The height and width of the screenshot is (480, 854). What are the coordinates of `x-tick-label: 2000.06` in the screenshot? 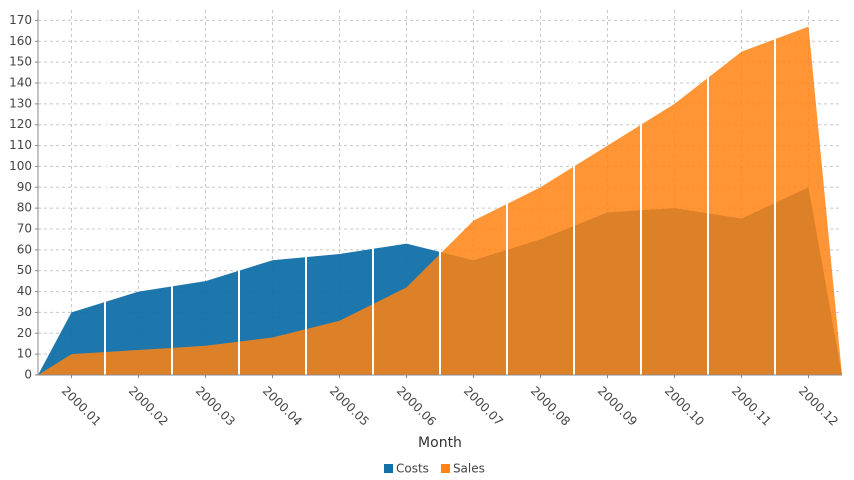 It's located at (416, 406).